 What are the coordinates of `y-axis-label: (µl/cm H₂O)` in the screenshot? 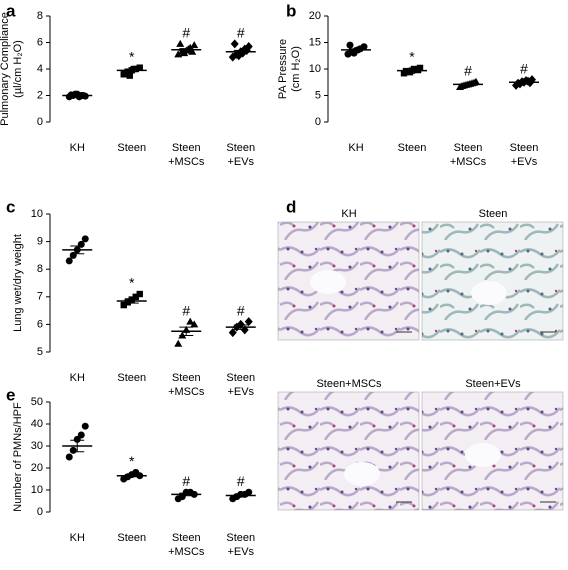 It's located at (18, 69).